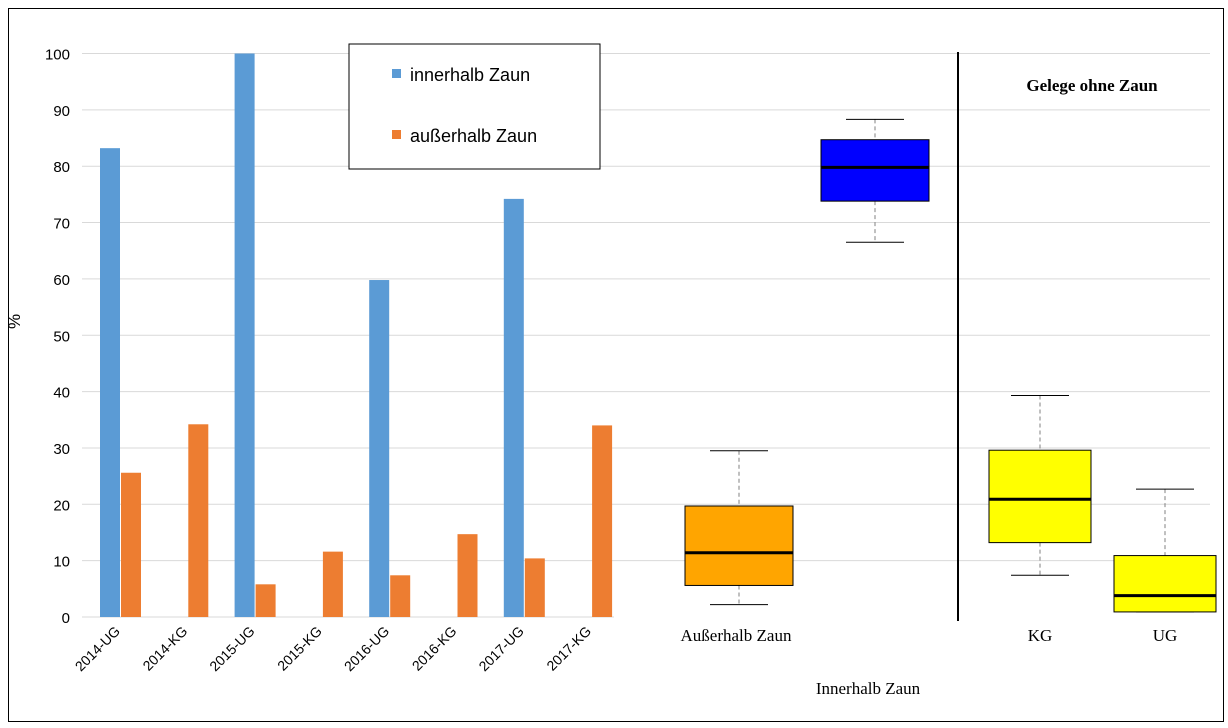  Describe the element at coordinates (396, 134) in the screenshot. I see `legend-swatch-ausserhalb` at that location.